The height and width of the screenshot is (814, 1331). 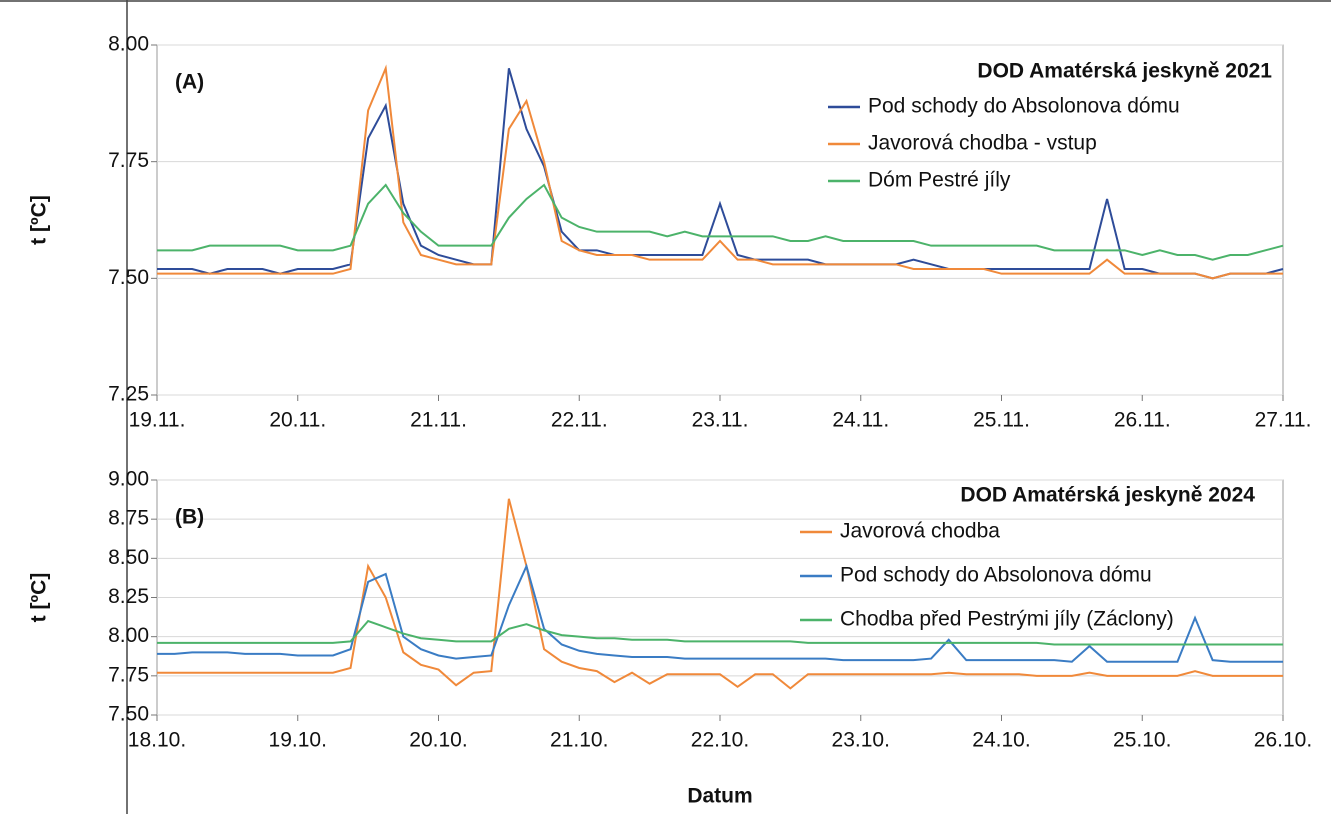 I want to click on legend-label: Chodba před Pestrými jíly (Záclony), so click(x=1007, y=619).